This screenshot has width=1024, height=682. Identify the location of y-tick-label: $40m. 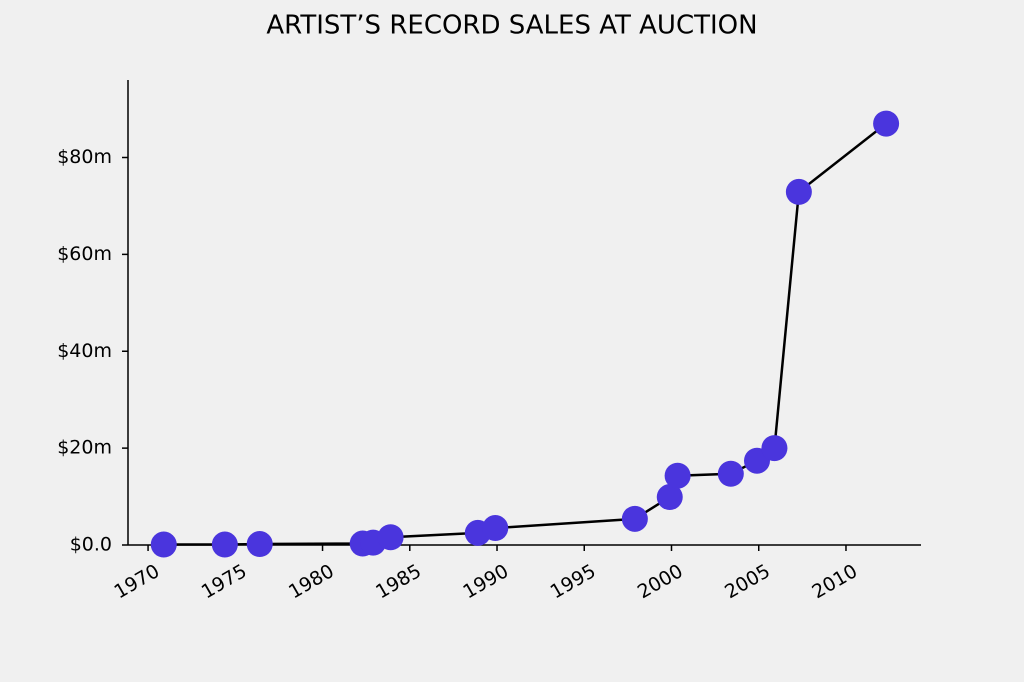
(84, 351).